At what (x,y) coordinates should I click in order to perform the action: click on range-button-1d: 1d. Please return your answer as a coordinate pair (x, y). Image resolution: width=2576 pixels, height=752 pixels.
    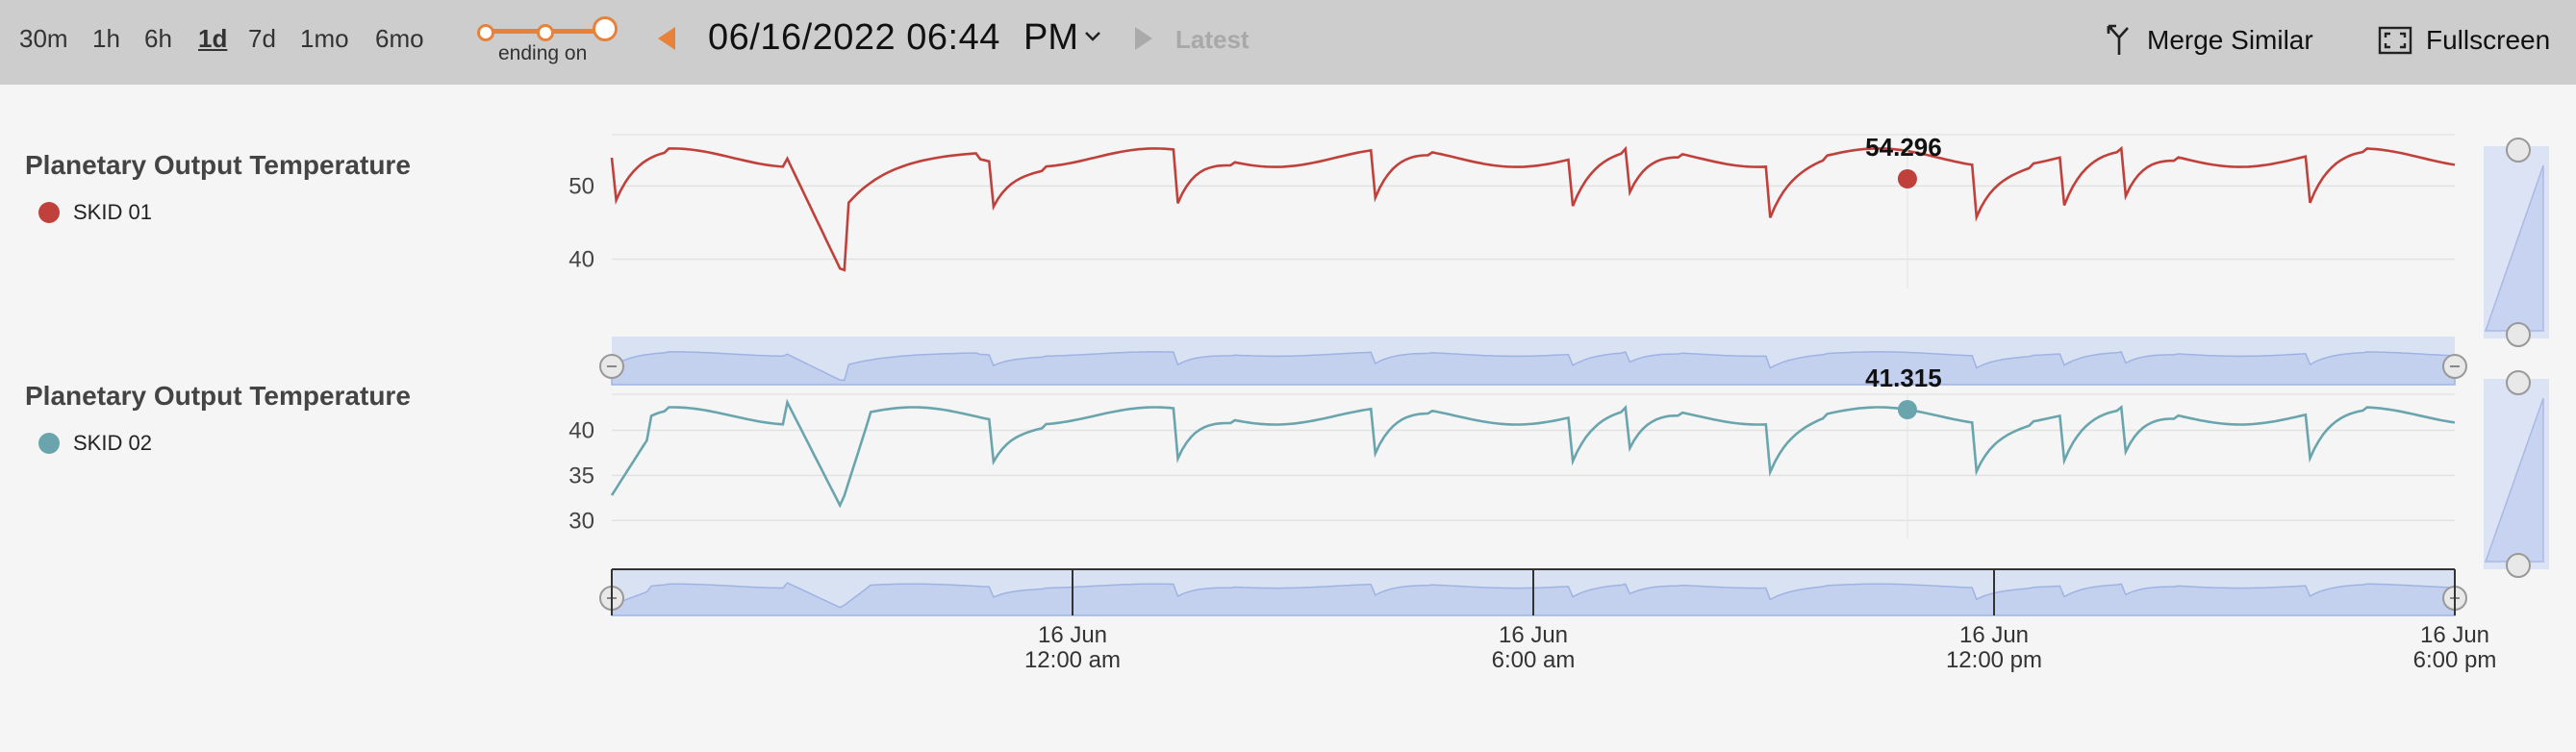
    Looking at the image, I should click on (213, 39).